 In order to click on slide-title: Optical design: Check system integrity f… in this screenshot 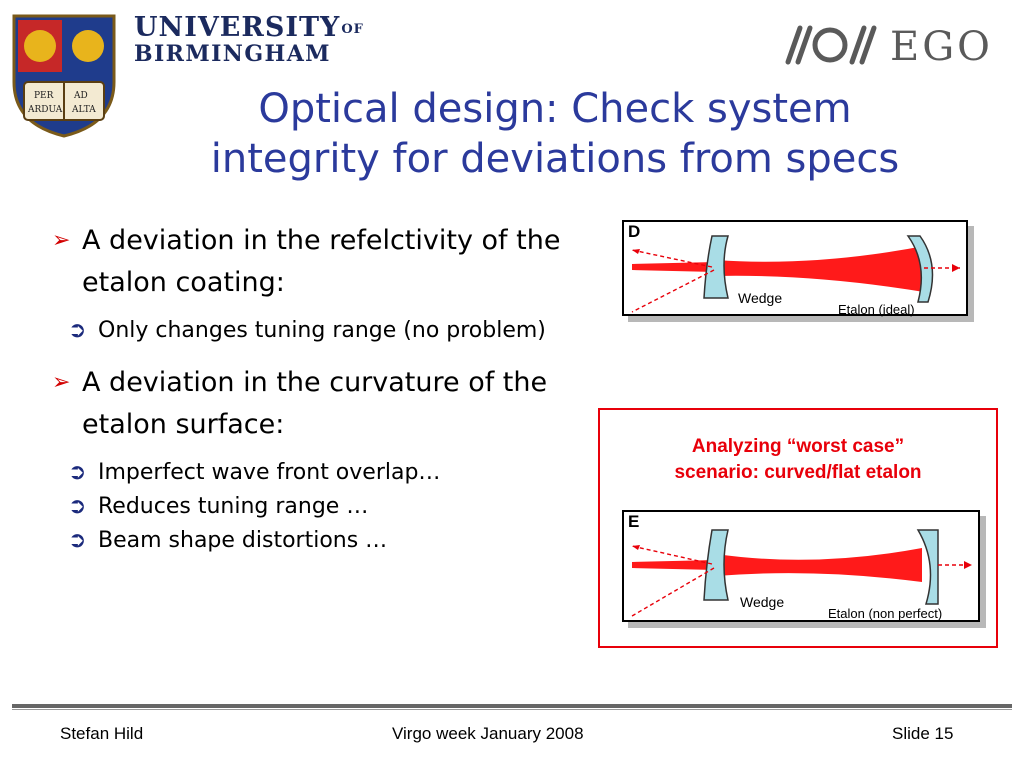, I will do `click(555, 134)`.